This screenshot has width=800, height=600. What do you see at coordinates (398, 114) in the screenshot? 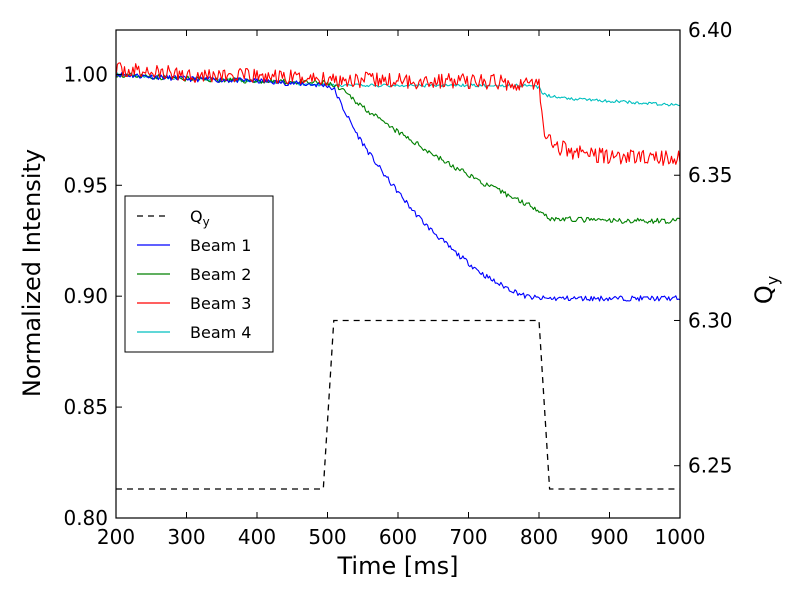
I see `series-beam-3-line` at bounding box center [398, 114].